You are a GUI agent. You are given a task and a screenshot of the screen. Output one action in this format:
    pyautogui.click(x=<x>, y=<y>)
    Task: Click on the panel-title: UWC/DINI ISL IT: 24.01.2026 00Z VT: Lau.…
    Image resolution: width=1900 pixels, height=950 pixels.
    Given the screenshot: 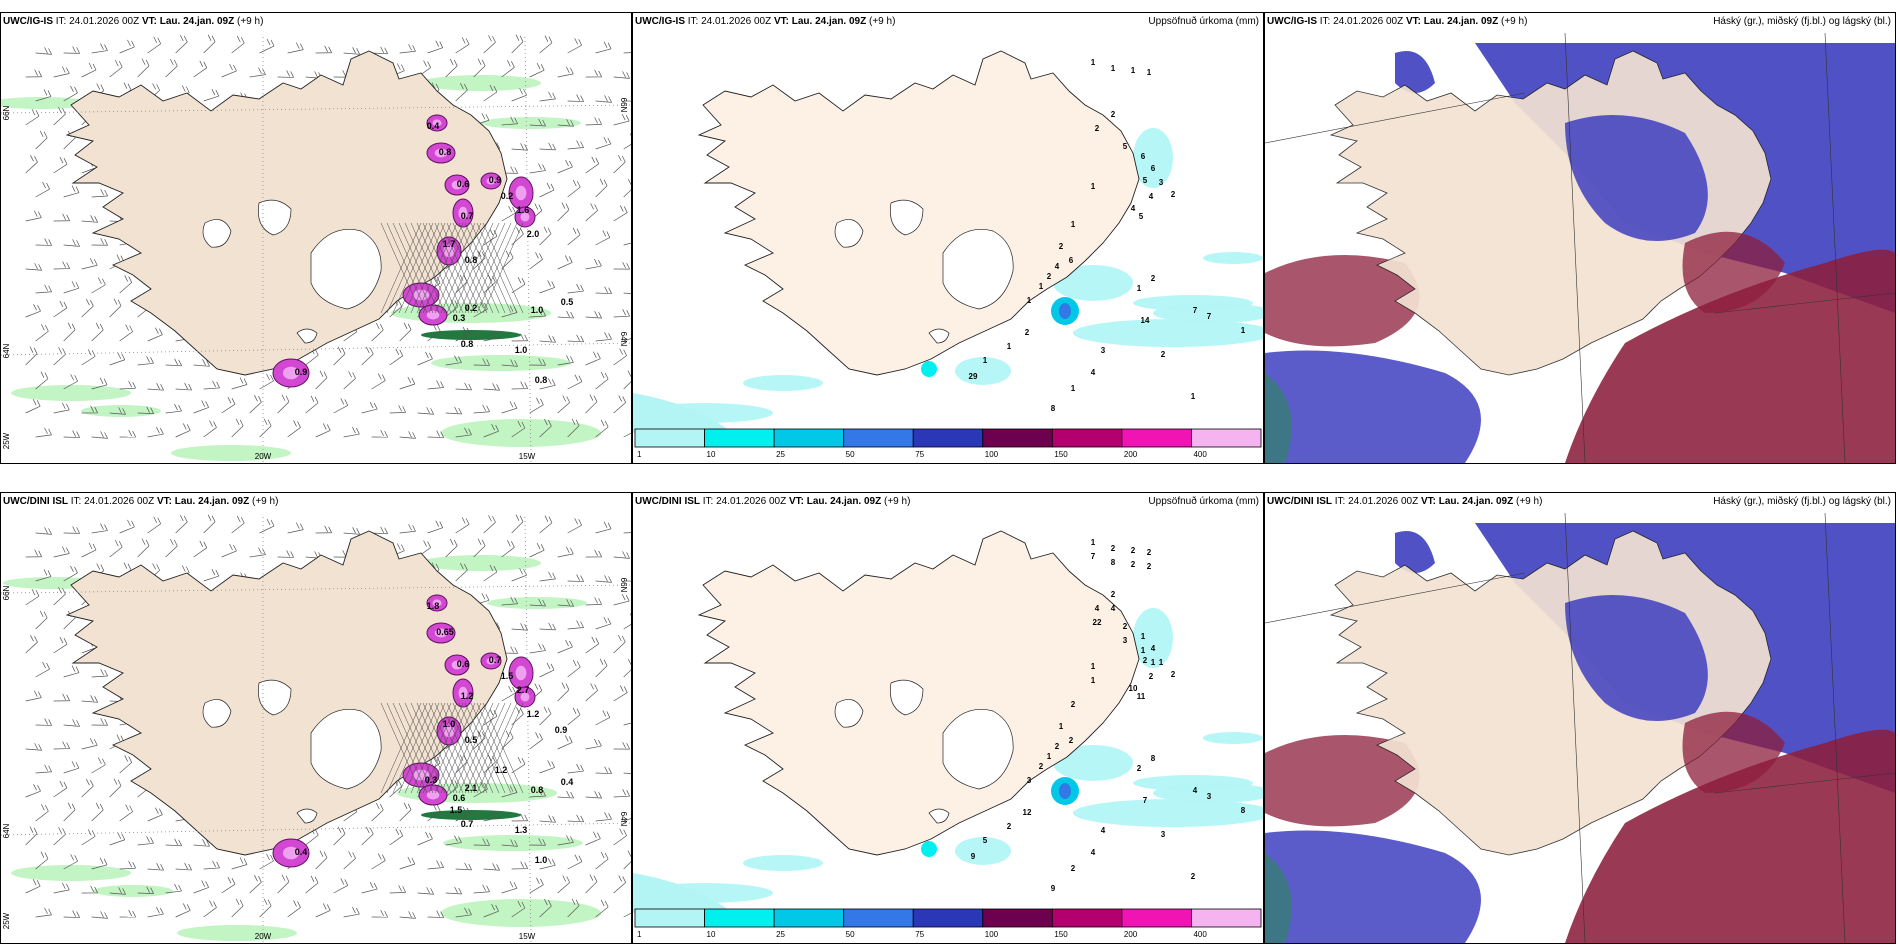 What is the action you would take?
    pyautogui.click(x=773, y=501)
    